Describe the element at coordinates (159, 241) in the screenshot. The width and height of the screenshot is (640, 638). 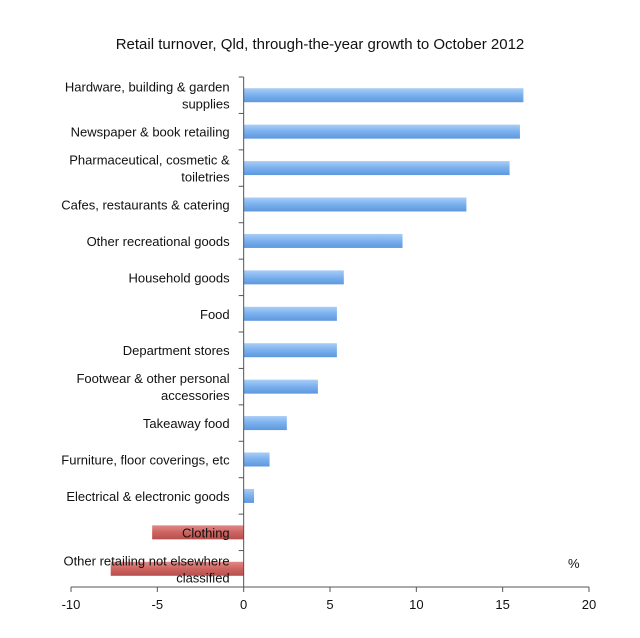
I see `category-label-4: Other recreational goods` at that location.